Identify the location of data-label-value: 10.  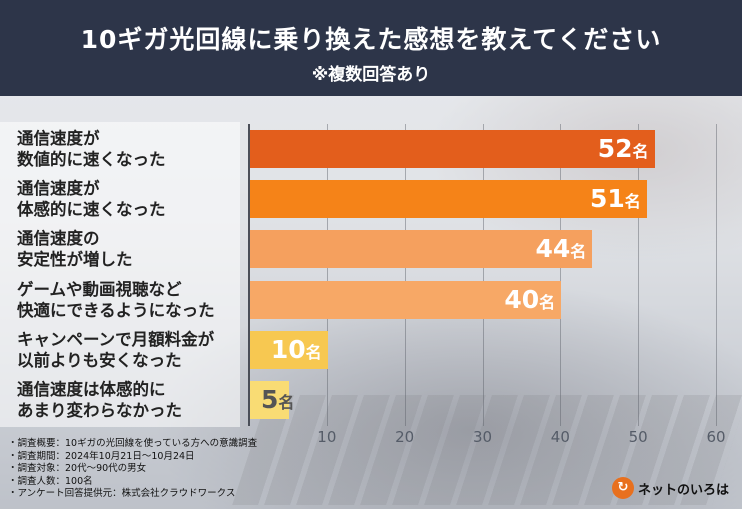
(288, 349).